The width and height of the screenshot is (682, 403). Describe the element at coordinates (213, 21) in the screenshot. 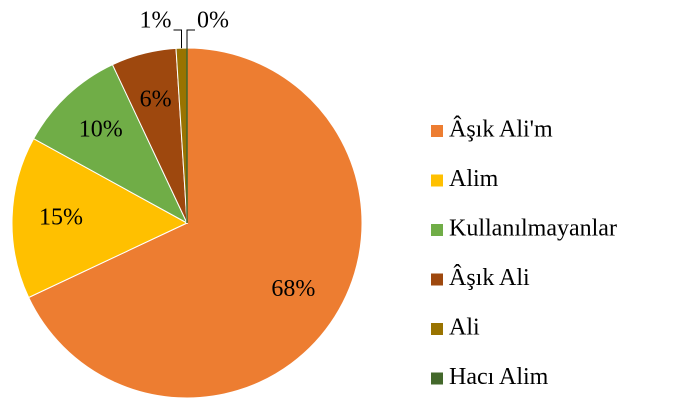

I see `data-label: 0%` at that location.